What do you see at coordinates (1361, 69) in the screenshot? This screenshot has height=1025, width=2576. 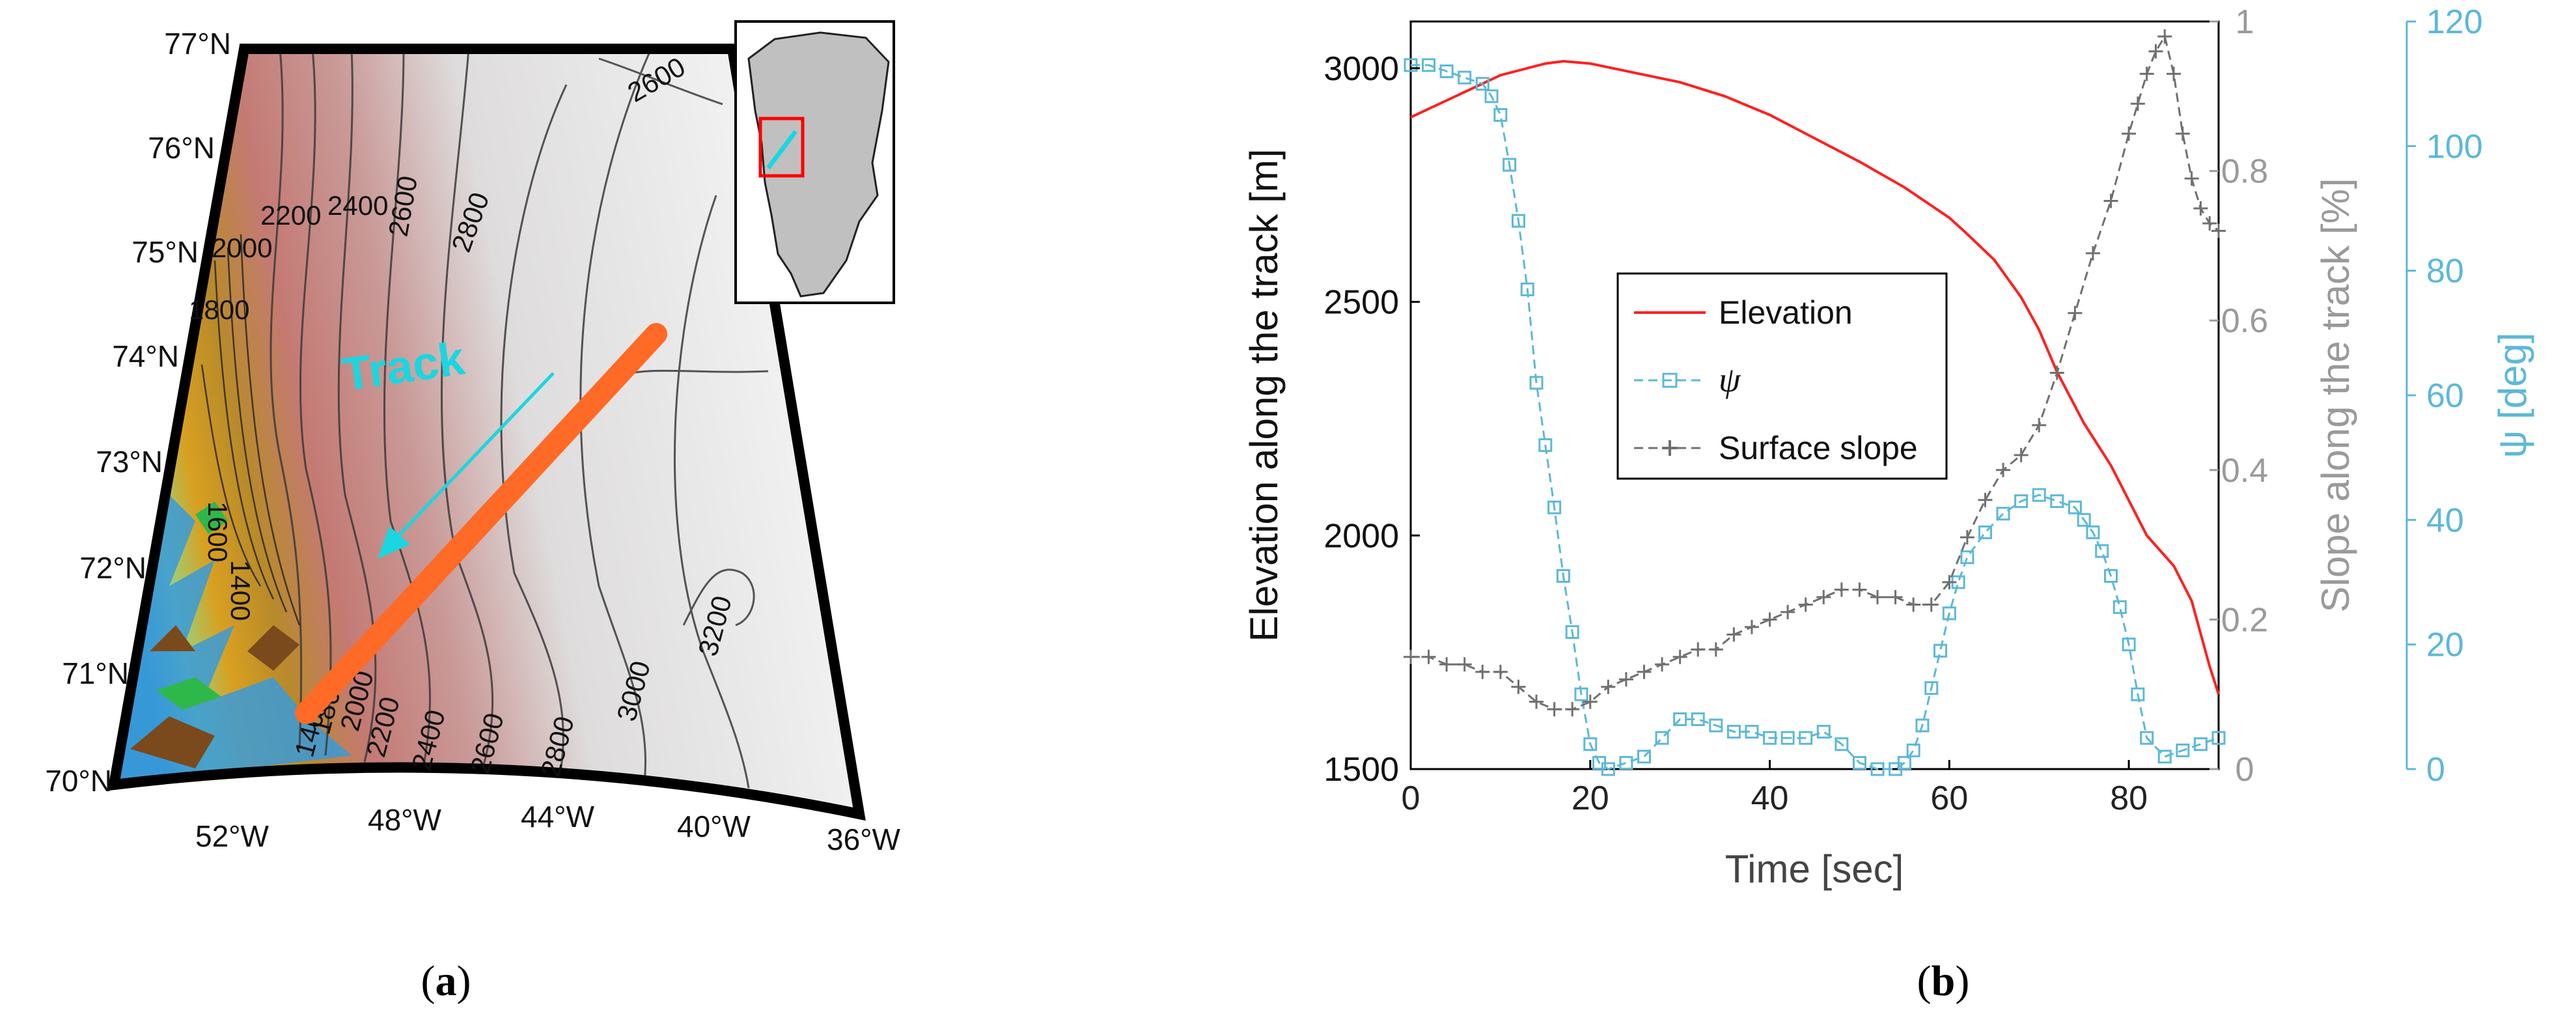 I see `y-left-tick-label: 3000` at bounding box center [1361, 69].